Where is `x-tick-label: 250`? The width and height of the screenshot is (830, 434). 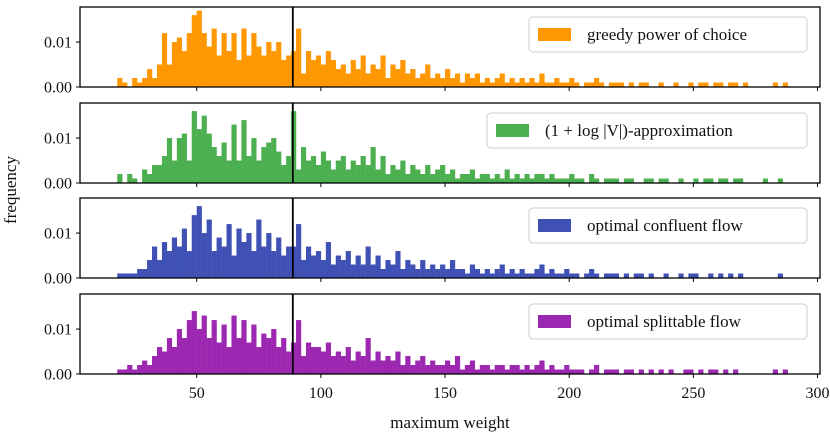 x-tick-label: 250 is located at coordinates (693, 393).